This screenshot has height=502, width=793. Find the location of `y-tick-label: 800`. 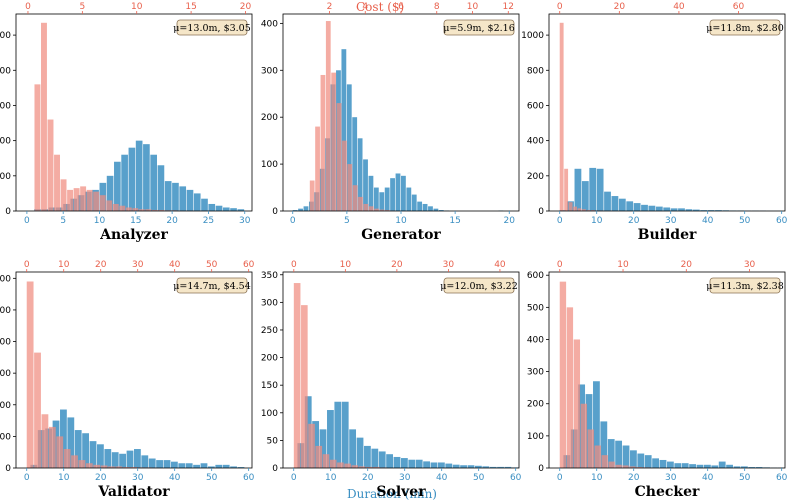

y-tick-label: 800 is located at coordinates (535, 71).